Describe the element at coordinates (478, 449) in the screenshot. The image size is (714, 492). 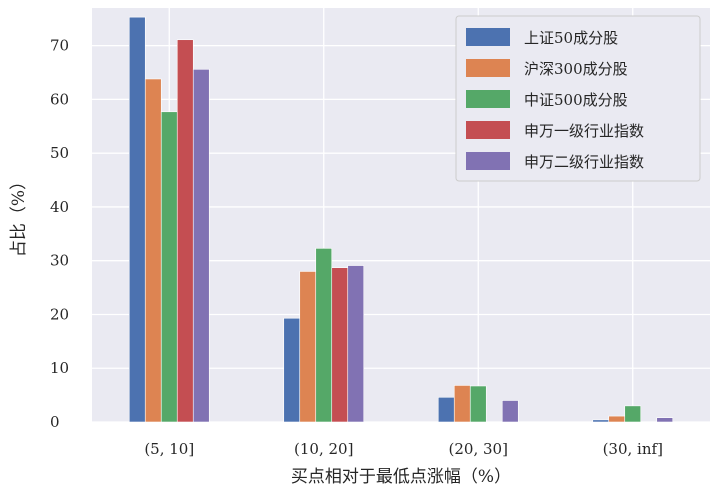
I see `x-tick-label: (20, 30]` at that location.